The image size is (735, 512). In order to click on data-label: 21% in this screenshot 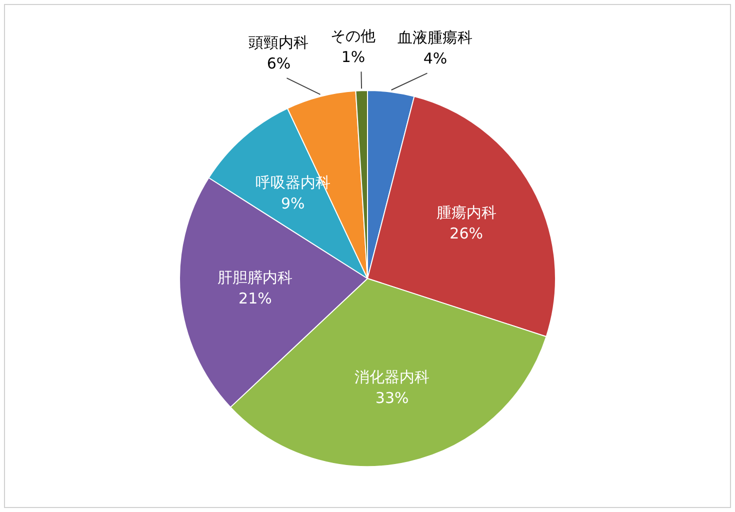, I will do `click(255, 299)`.